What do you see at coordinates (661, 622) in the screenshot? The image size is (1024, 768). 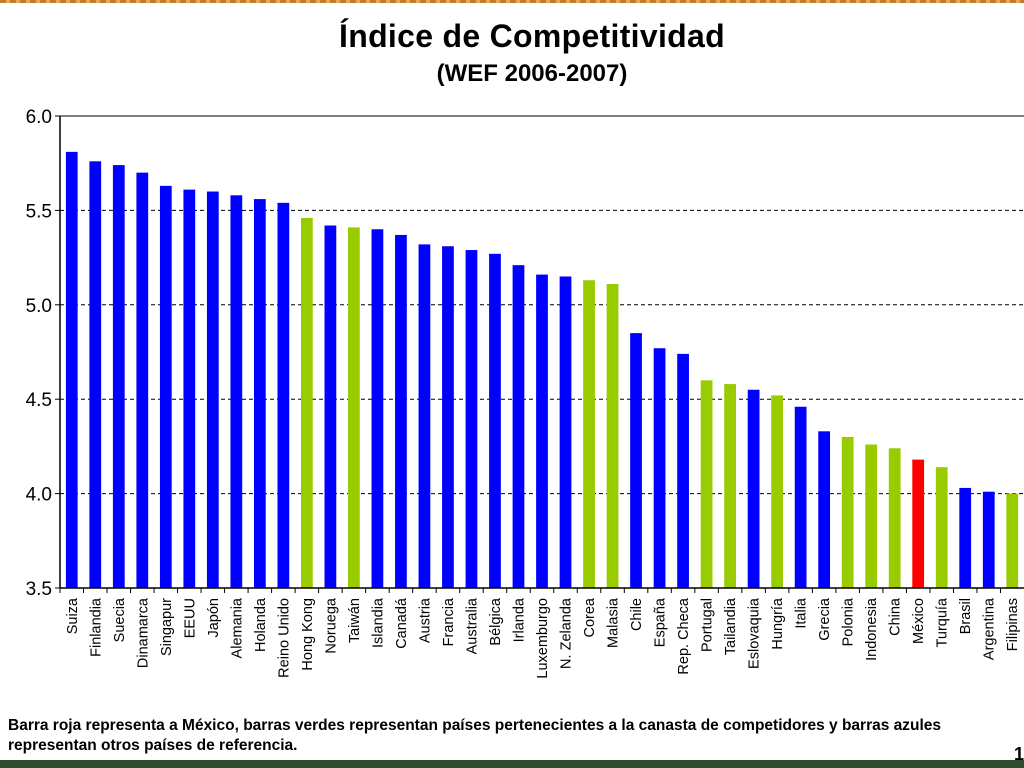 I see `x-tick-label-25: España` at bounding box center [661, 622].